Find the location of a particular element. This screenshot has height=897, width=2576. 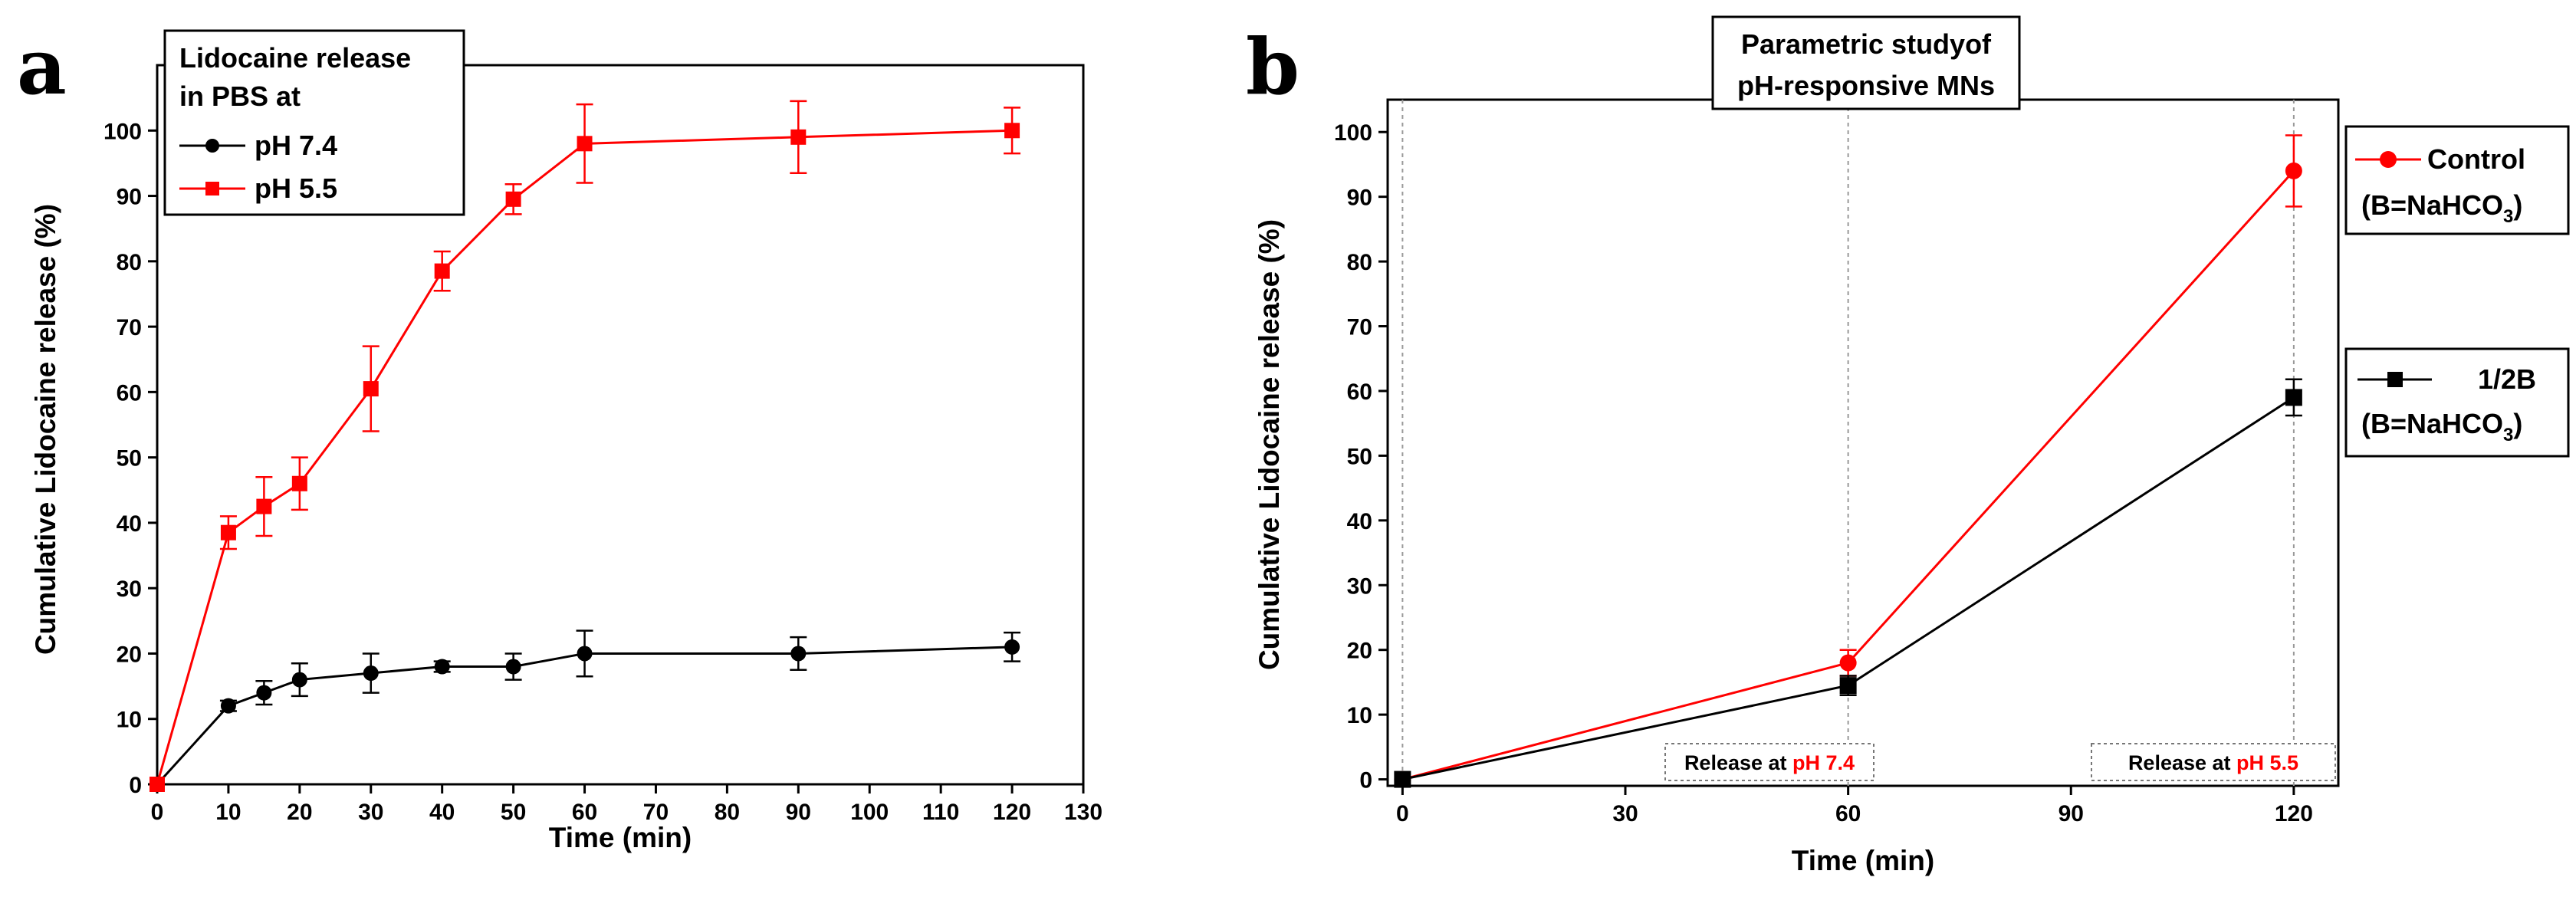

chart-b-legend-halfb-sub-a: (B=NaHCO is located at coordinates (2432, 424).